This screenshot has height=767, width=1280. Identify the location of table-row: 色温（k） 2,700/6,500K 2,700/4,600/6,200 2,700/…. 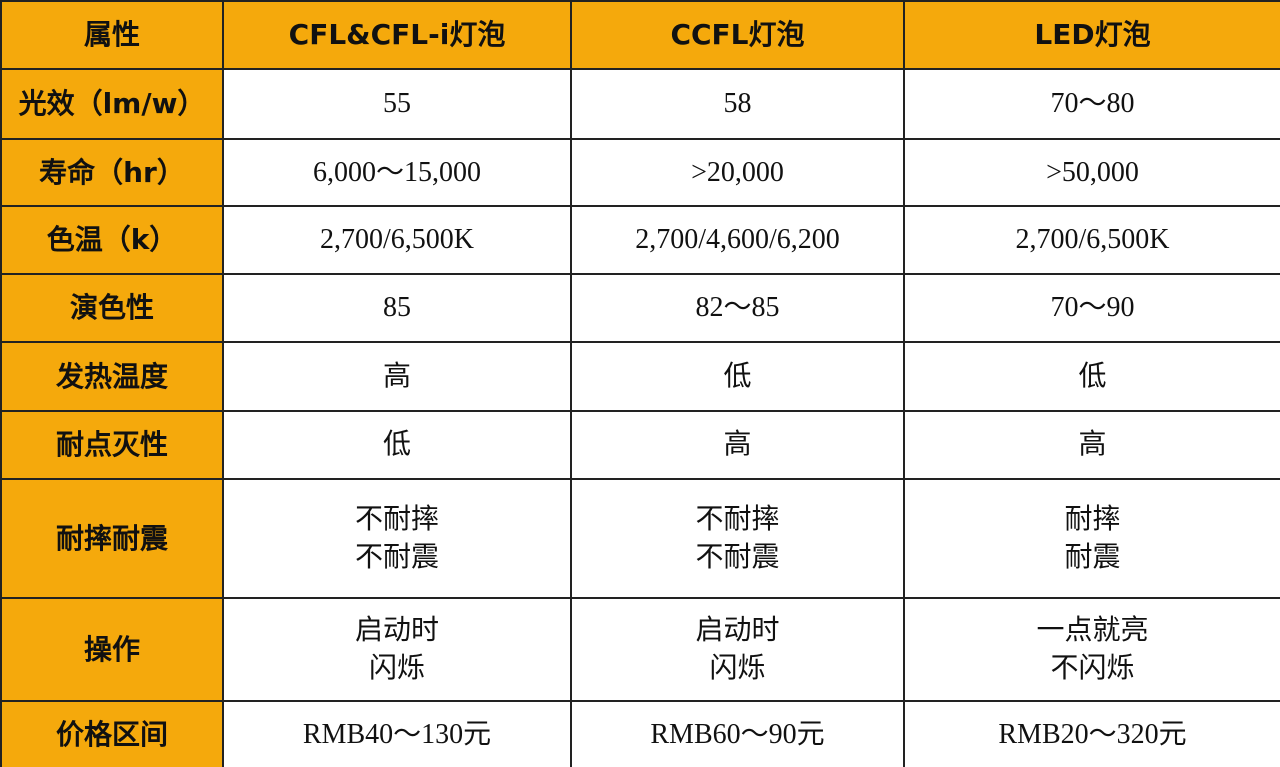
(640, 240).